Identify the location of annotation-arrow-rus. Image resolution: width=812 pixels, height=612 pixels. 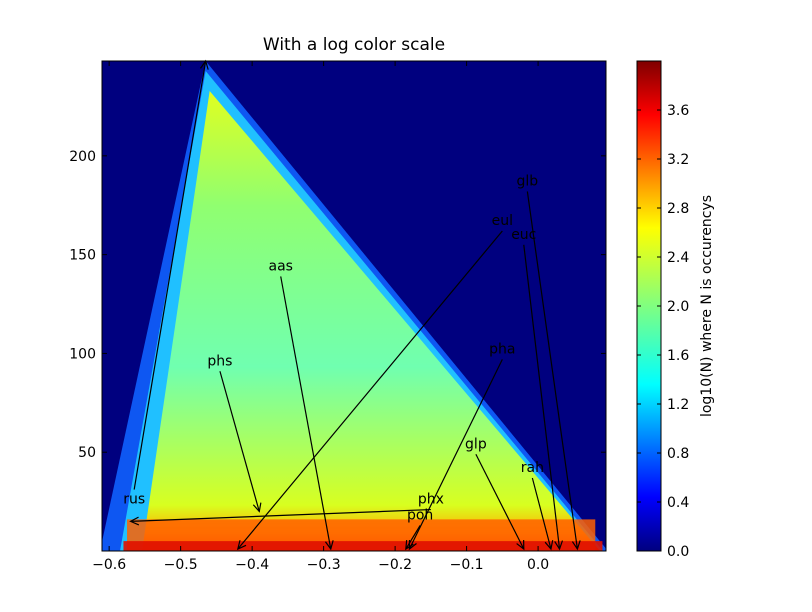
(170, 275).